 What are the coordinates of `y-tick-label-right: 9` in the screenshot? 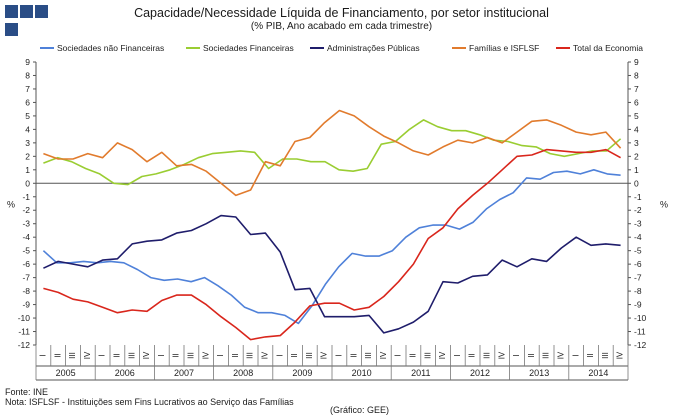 It's located at (636, 62).